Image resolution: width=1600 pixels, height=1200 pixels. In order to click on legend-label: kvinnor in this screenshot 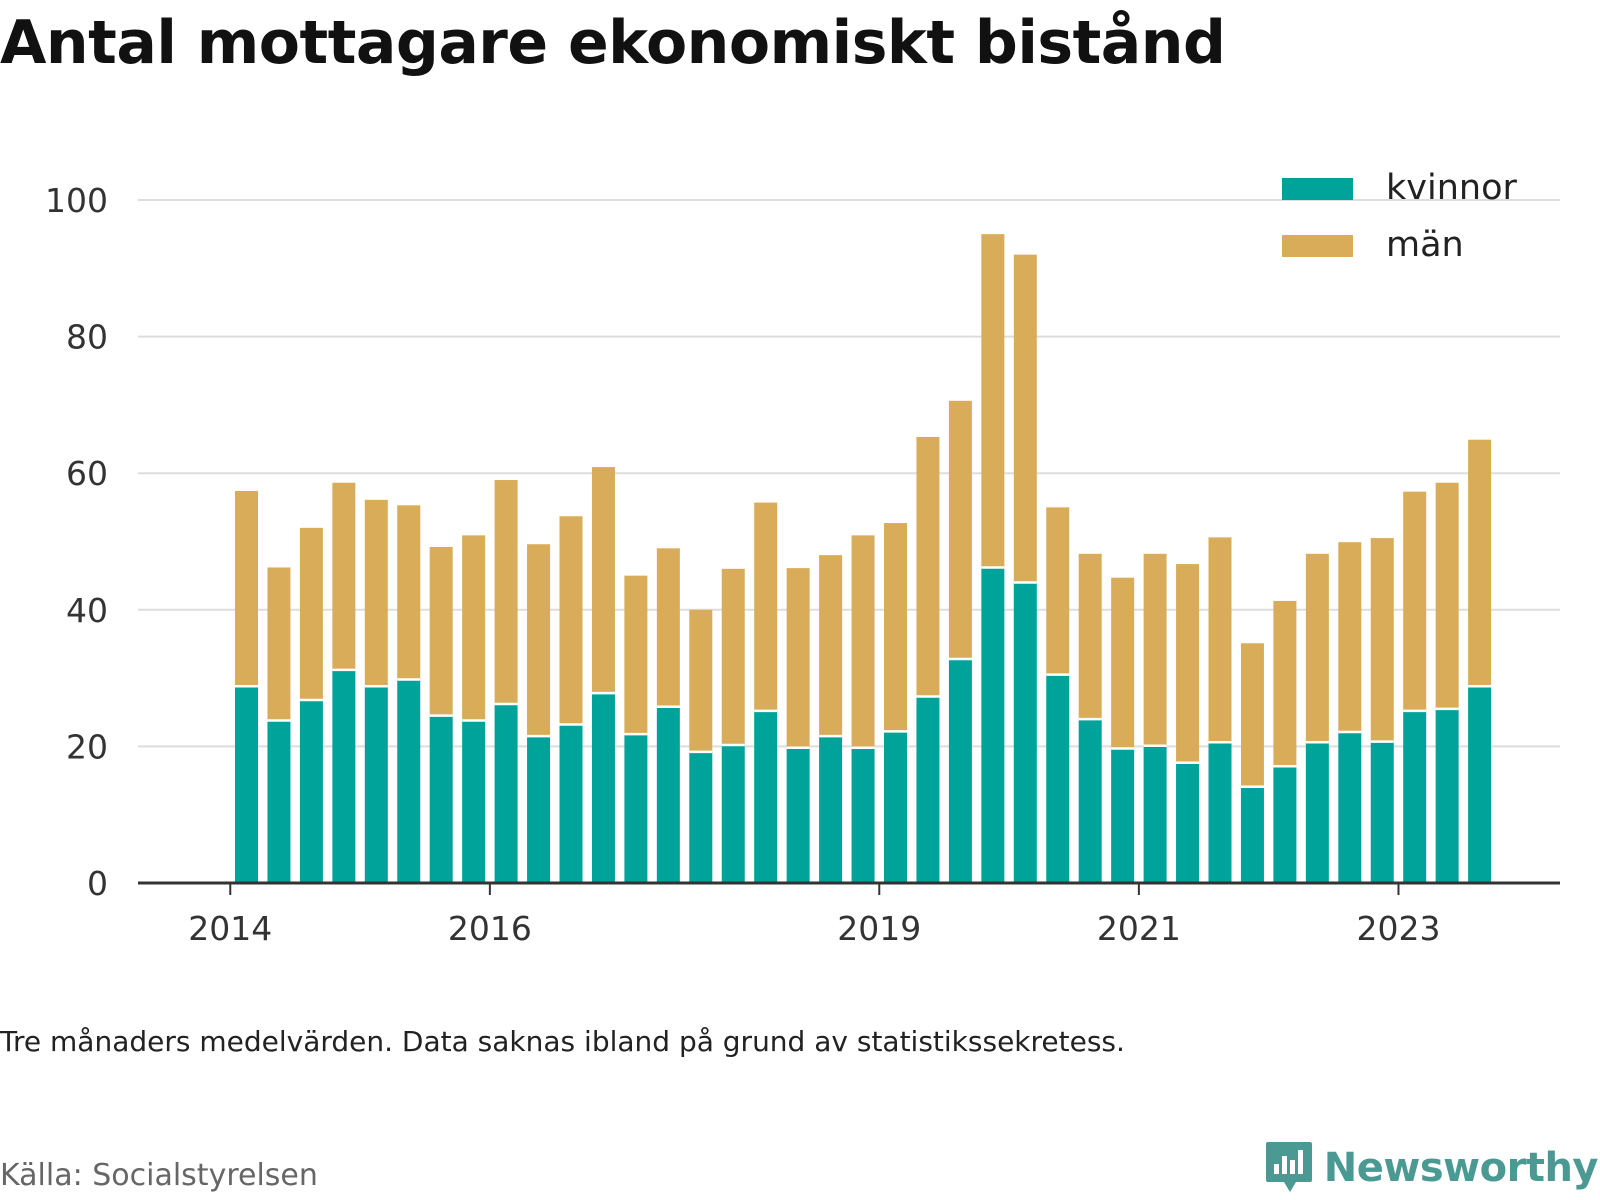, I will do `click(1451, 188)`.